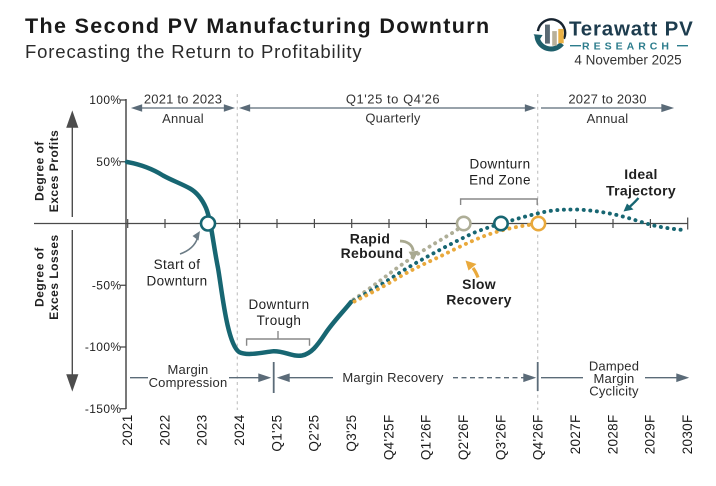 Image resolution: width=716 pixels, height=486 pixels. What do you see at coordinates (54, 171) in the screenshot?
I see `svg-text: Exces Profits` at bounding box center [54, 171].